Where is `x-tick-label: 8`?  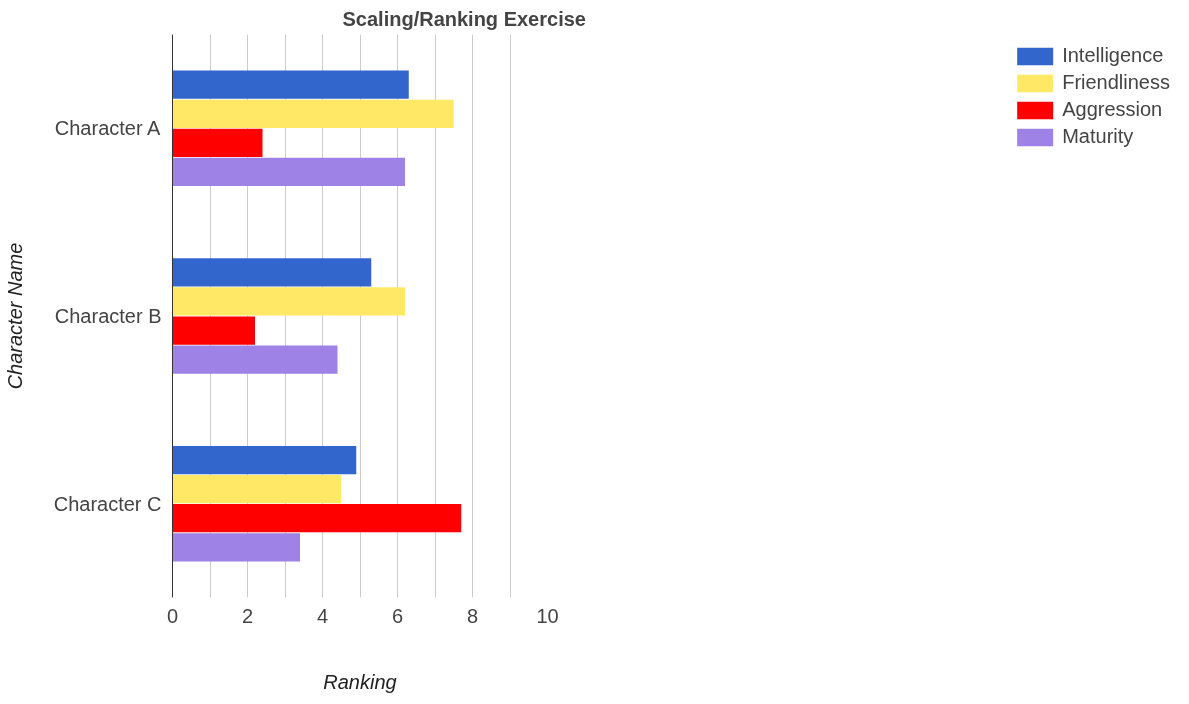
x-tick-label: 8 is located at coordinates (472, 615).